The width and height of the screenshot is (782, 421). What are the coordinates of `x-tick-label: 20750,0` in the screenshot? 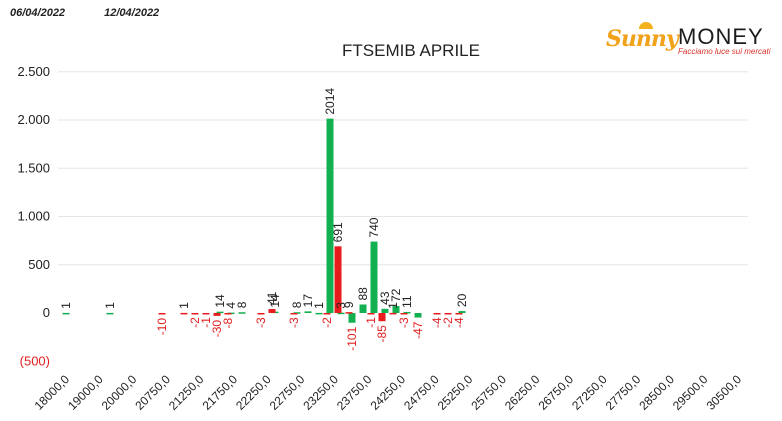 It's located at (152, 392).